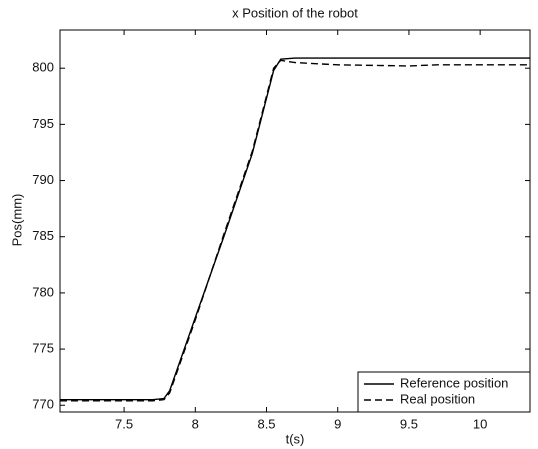 This screenshot has width=538, height=449. Describe the element at coordinates (195, 423) in the screenshot. I see `x-tick-label: 8` at that location.